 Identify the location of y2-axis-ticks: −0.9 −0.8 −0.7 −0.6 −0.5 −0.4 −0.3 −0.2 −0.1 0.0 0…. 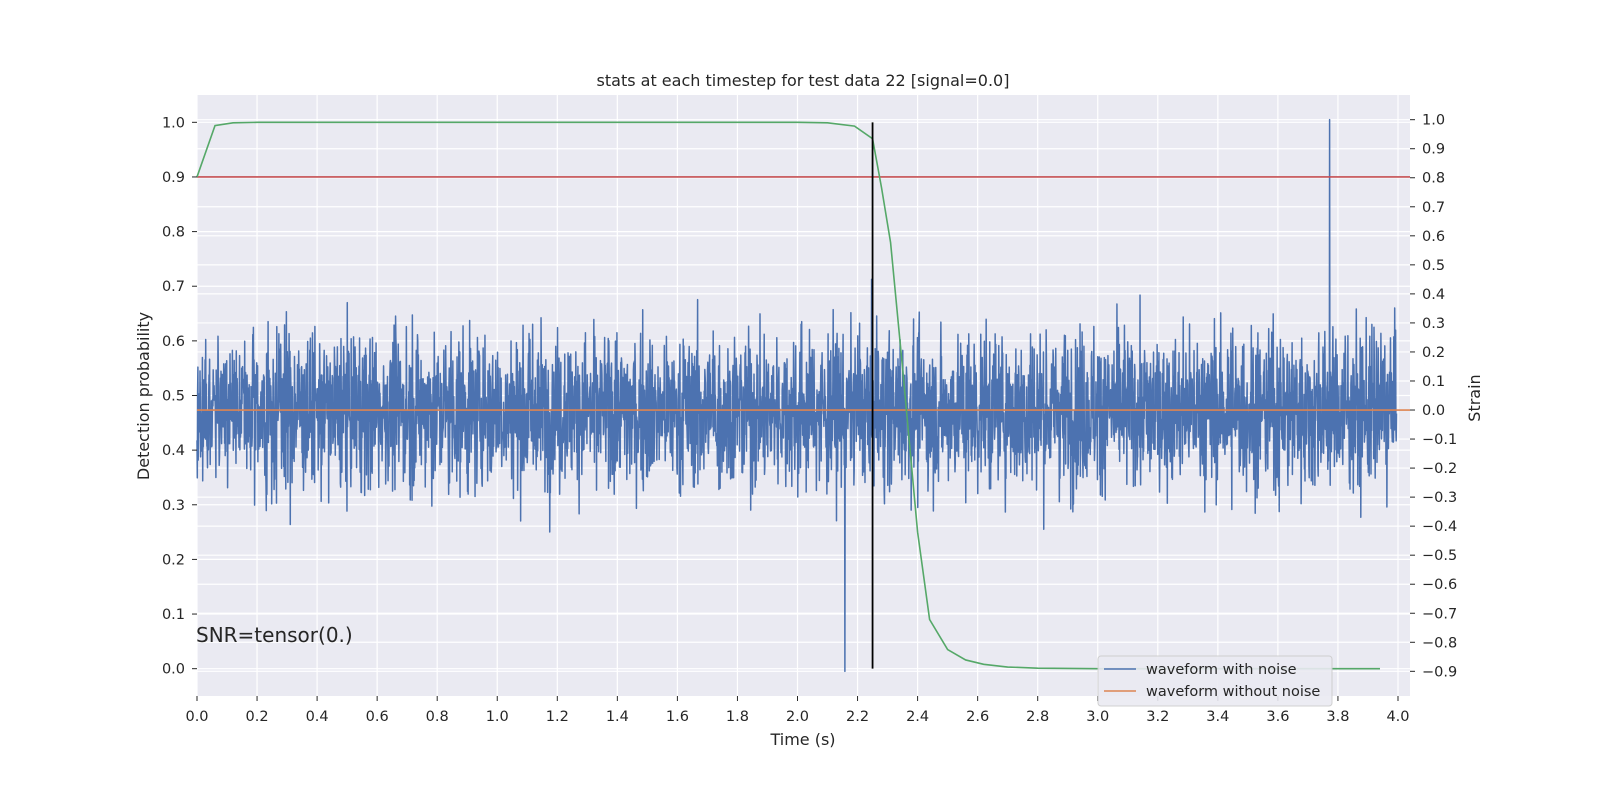
(1433, 396).